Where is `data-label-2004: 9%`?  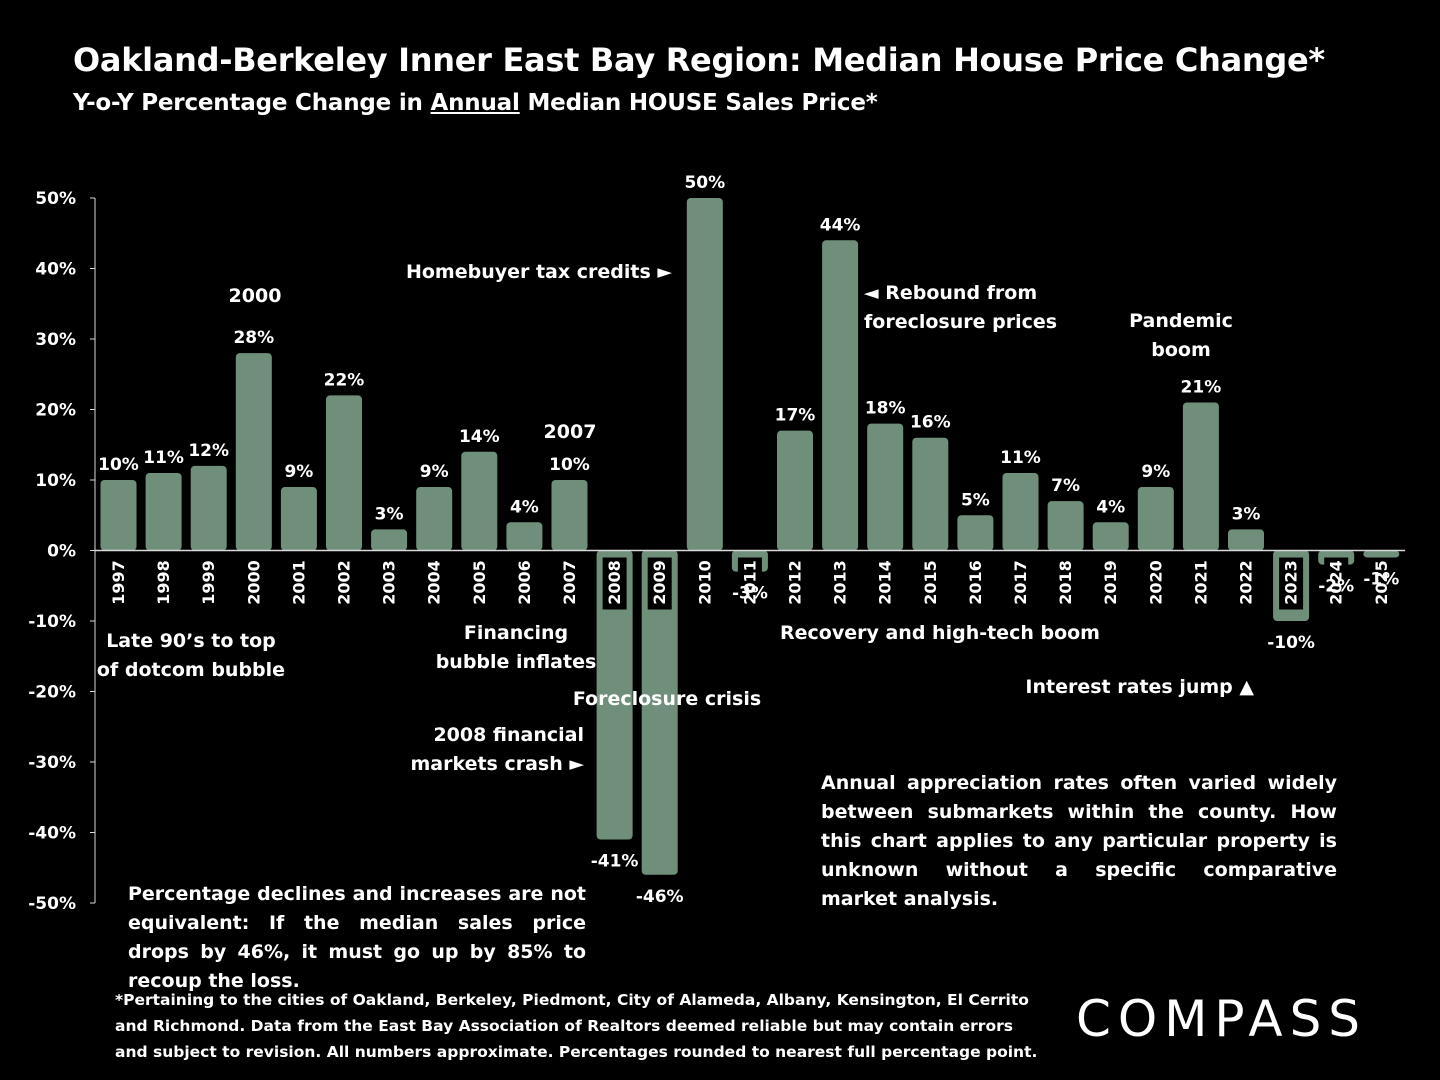 data-label-2004: 9% is located at coordinates (434, 472).